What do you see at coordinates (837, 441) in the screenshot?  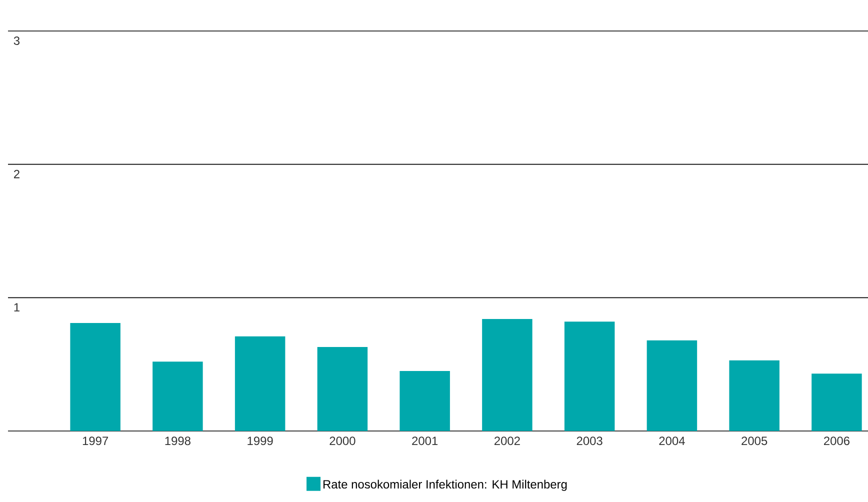 I see `x-tick-label: 2006` at bounding box center [837, 441].